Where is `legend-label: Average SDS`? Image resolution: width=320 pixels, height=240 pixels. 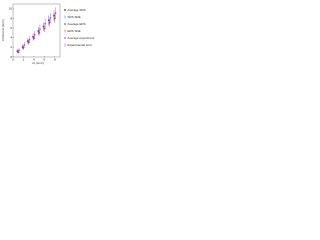 legend-label: Average SDS is located at coordinates (77, 10).